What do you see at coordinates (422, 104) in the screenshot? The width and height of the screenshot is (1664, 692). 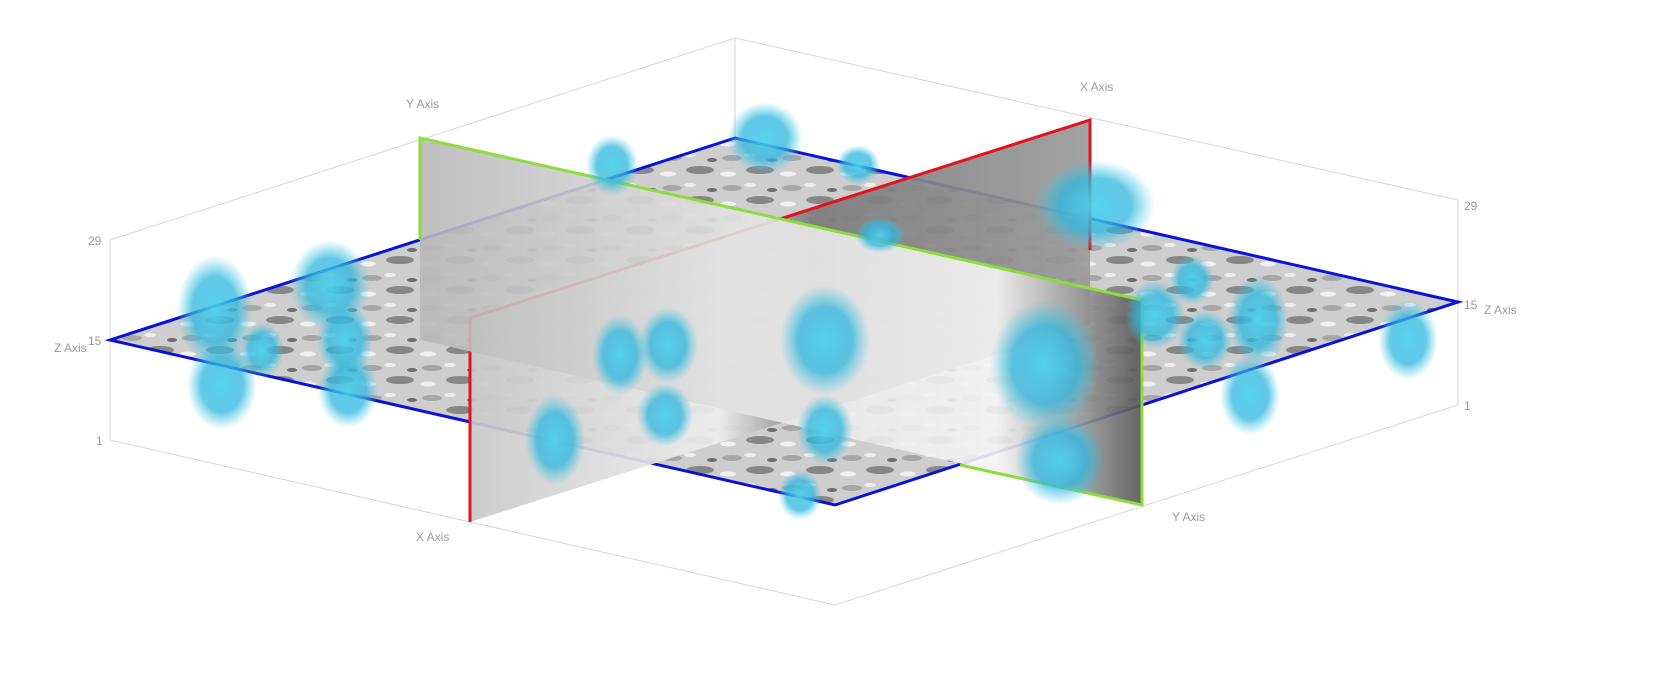 I see `y-axis-label-top: Y Axis` at bounding box center [422, 104].